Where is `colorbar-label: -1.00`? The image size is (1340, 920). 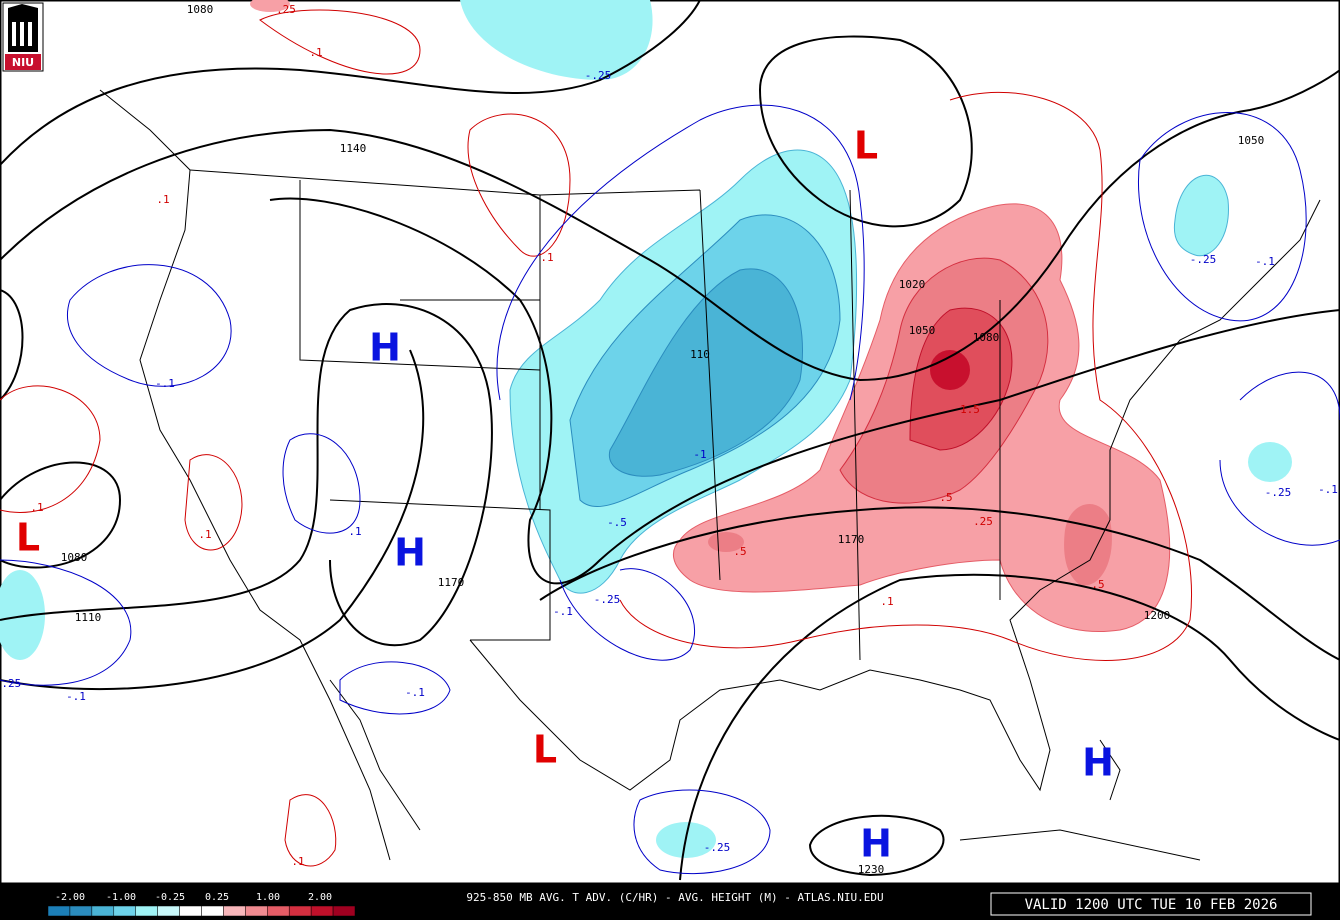
colorbar-label: -1.00 is located at coordinates (121, 897).